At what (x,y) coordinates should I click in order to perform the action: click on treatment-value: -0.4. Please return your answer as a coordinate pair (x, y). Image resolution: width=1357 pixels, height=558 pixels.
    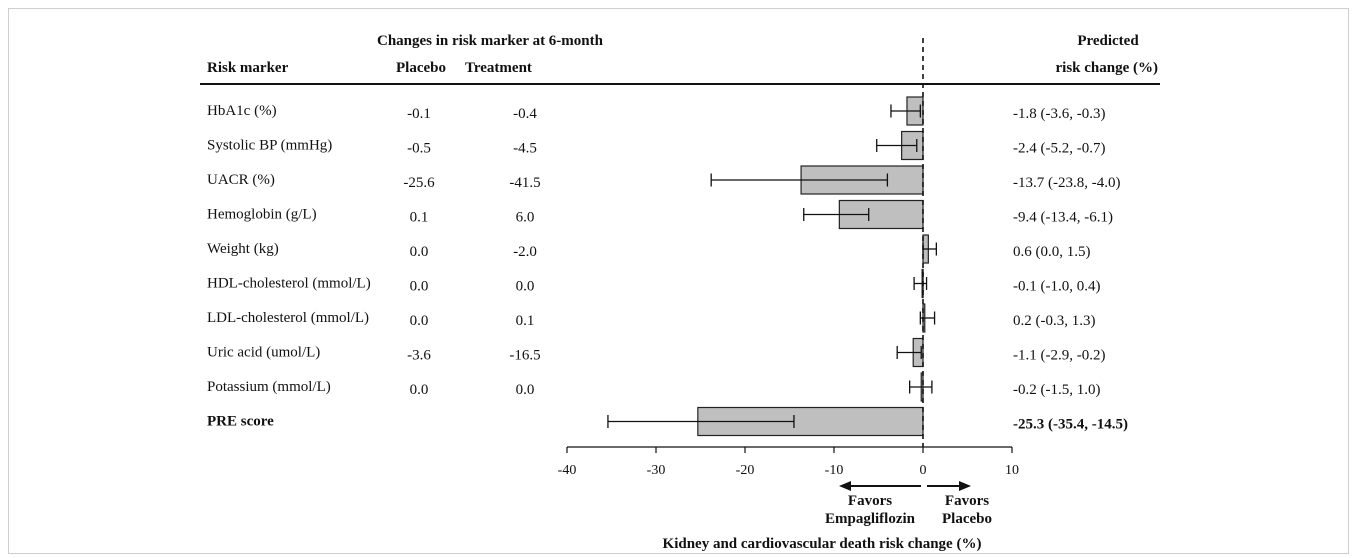
    Looking at the image, I should click on (525, 114).